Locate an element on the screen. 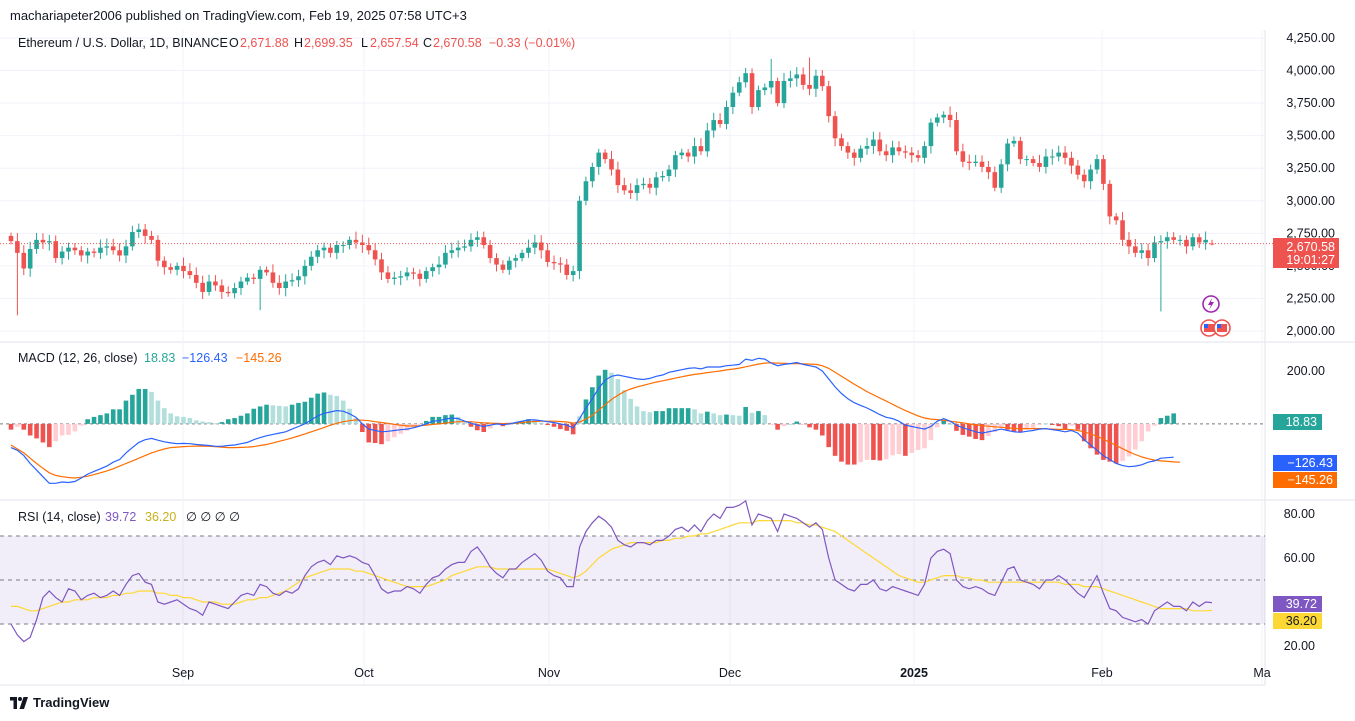  tradingview-logo: TradingView is located at coordinates (59, 702).